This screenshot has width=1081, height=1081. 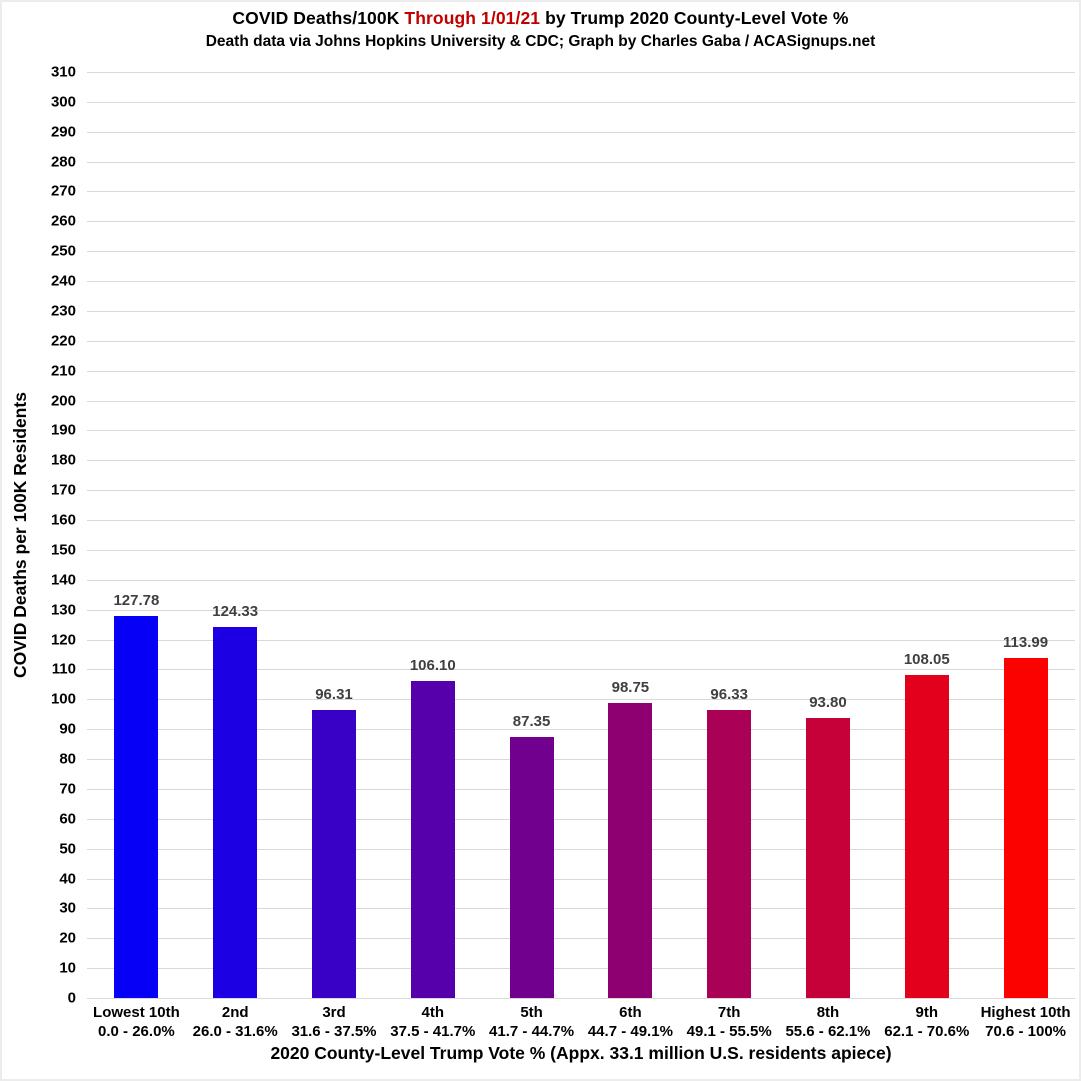 What do you see at coordinates (1026, 1031) in the screenshot?
I see `x-tick-range: 70.6 - 100%` at bounding box center [1026, 1031].